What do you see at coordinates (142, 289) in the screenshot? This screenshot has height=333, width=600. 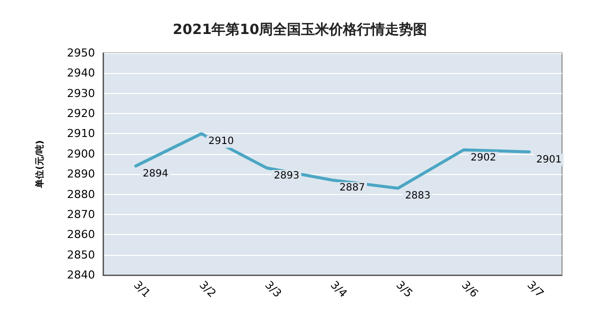 I see `x-tick-label: 3/1` at bounding box center [142, 289].